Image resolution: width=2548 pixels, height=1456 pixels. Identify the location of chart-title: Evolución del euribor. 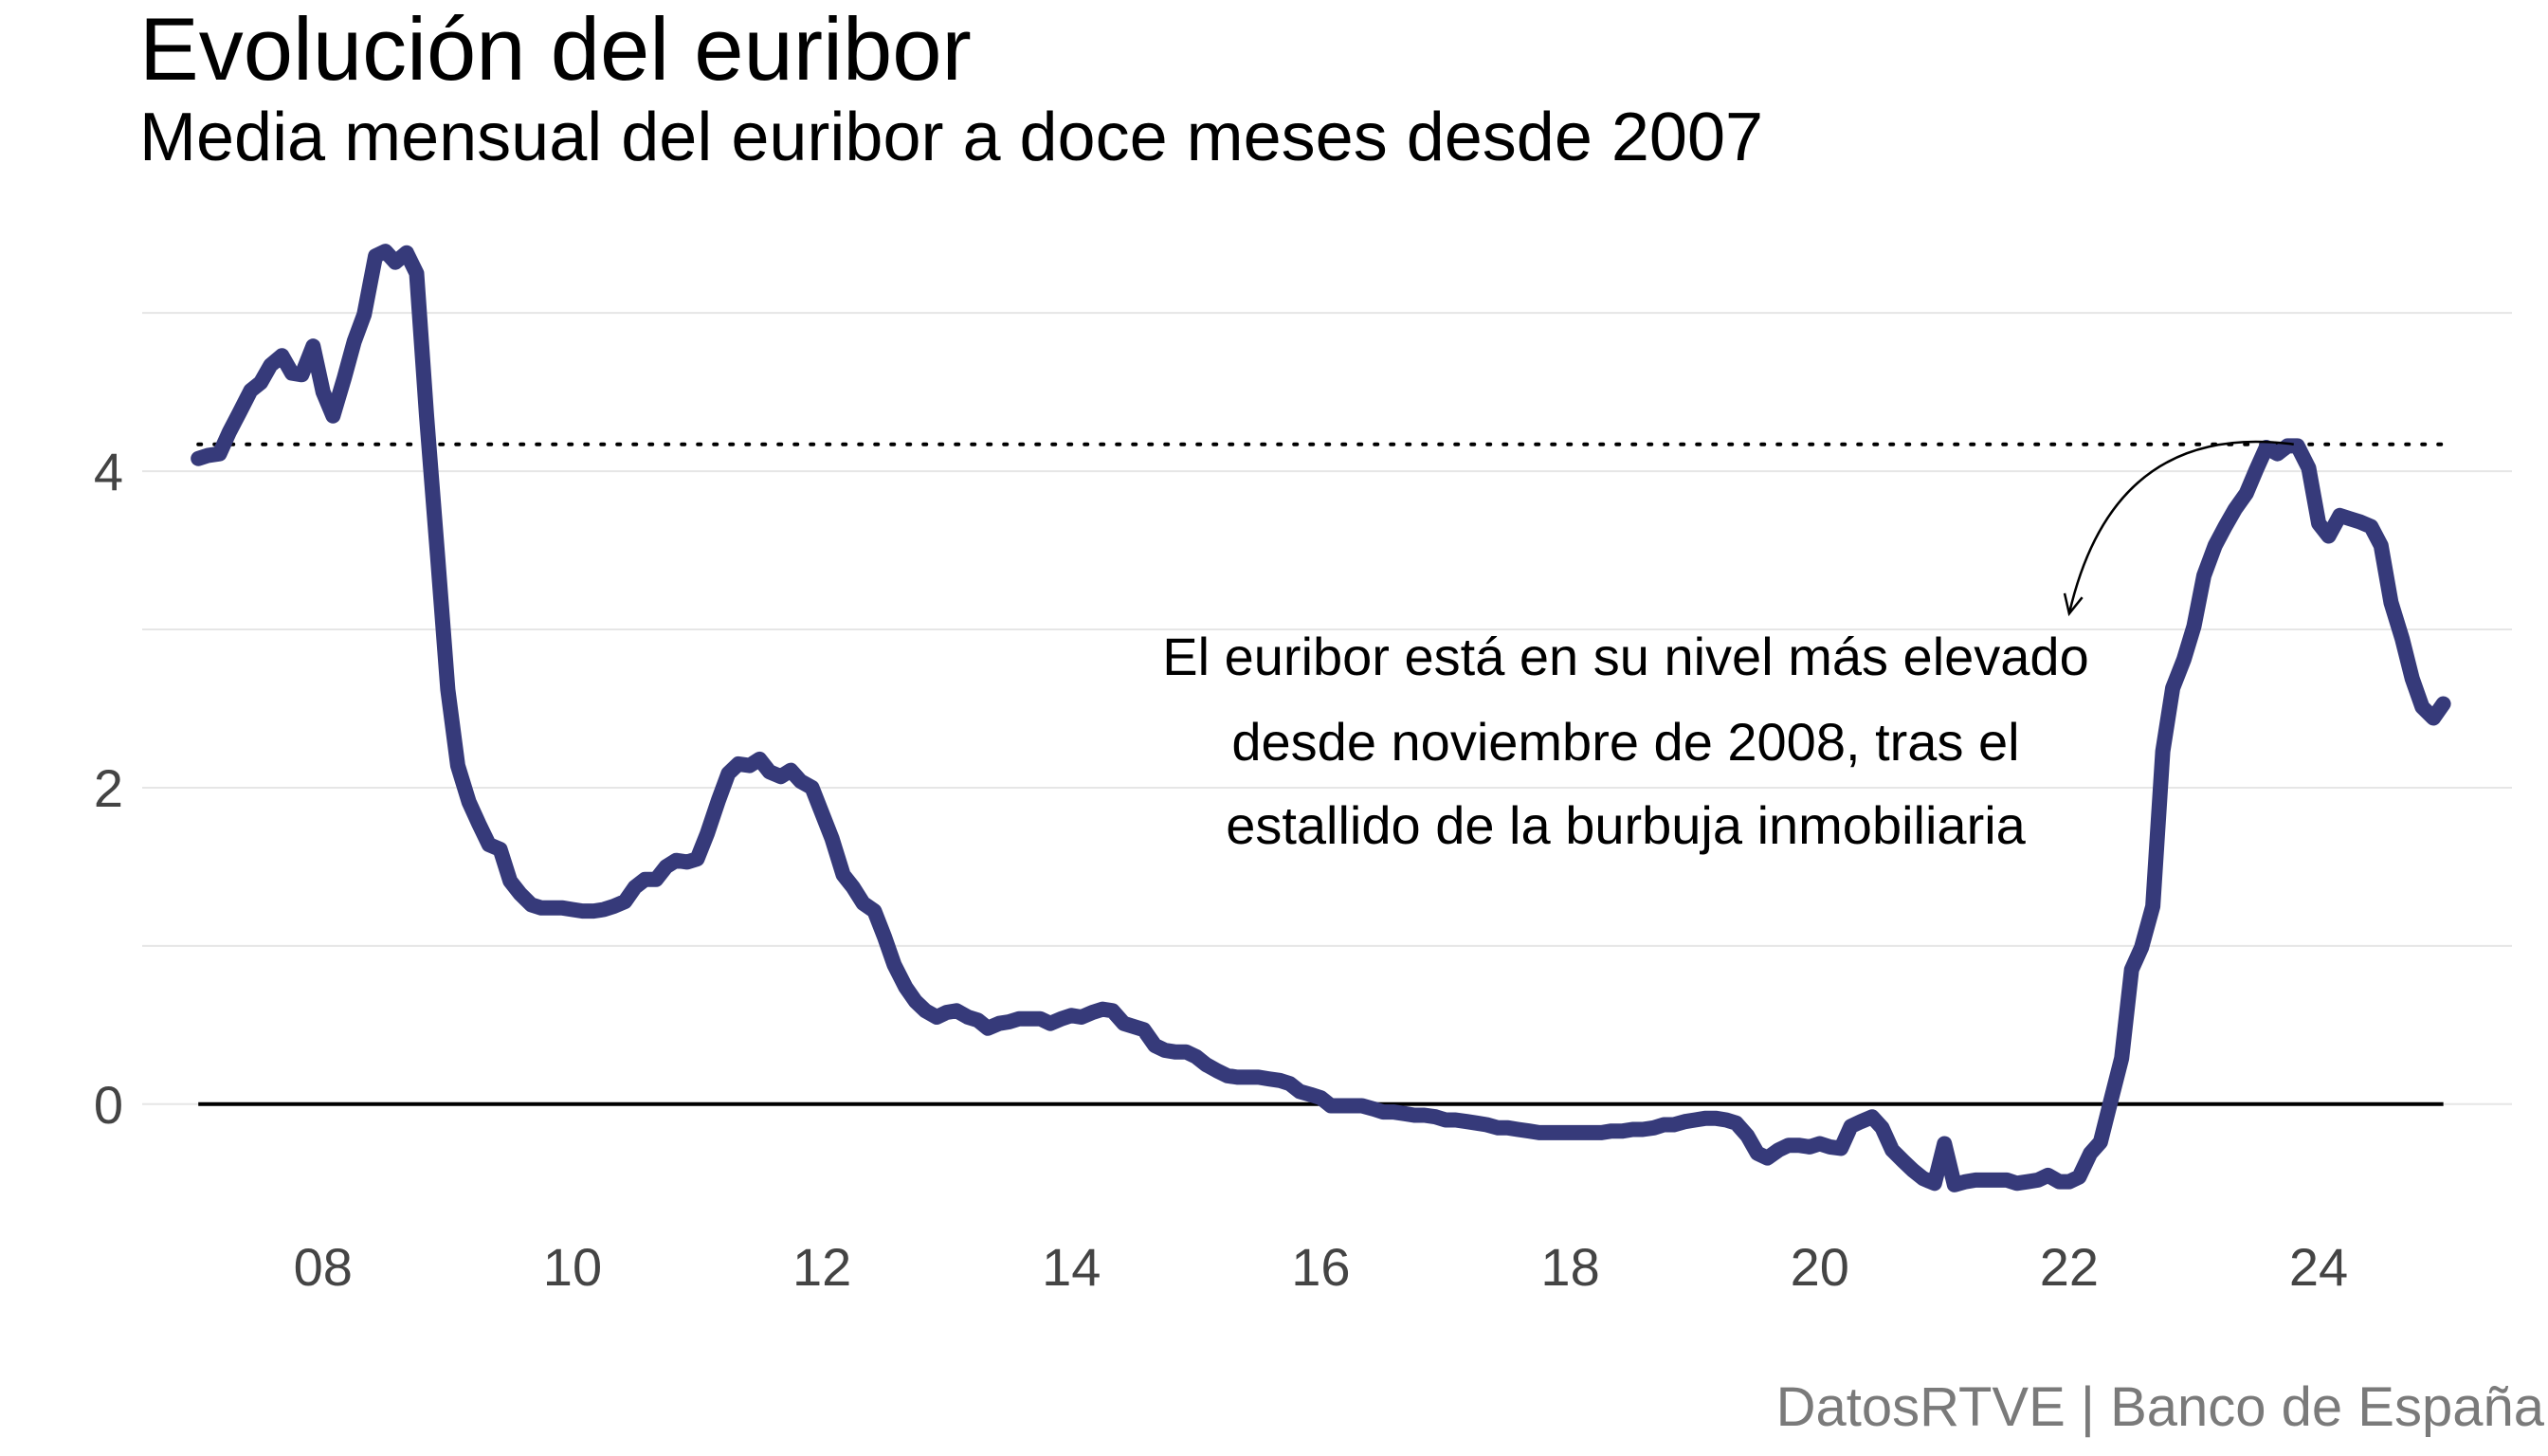
(555, 49).